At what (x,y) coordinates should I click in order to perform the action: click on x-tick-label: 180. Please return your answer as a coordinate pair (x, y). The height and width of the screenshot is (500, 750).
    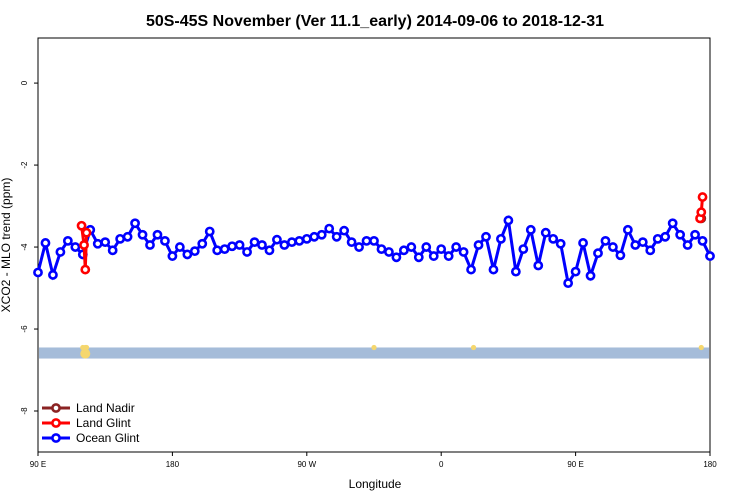
    Looking at the image, I should click on (710, 464).